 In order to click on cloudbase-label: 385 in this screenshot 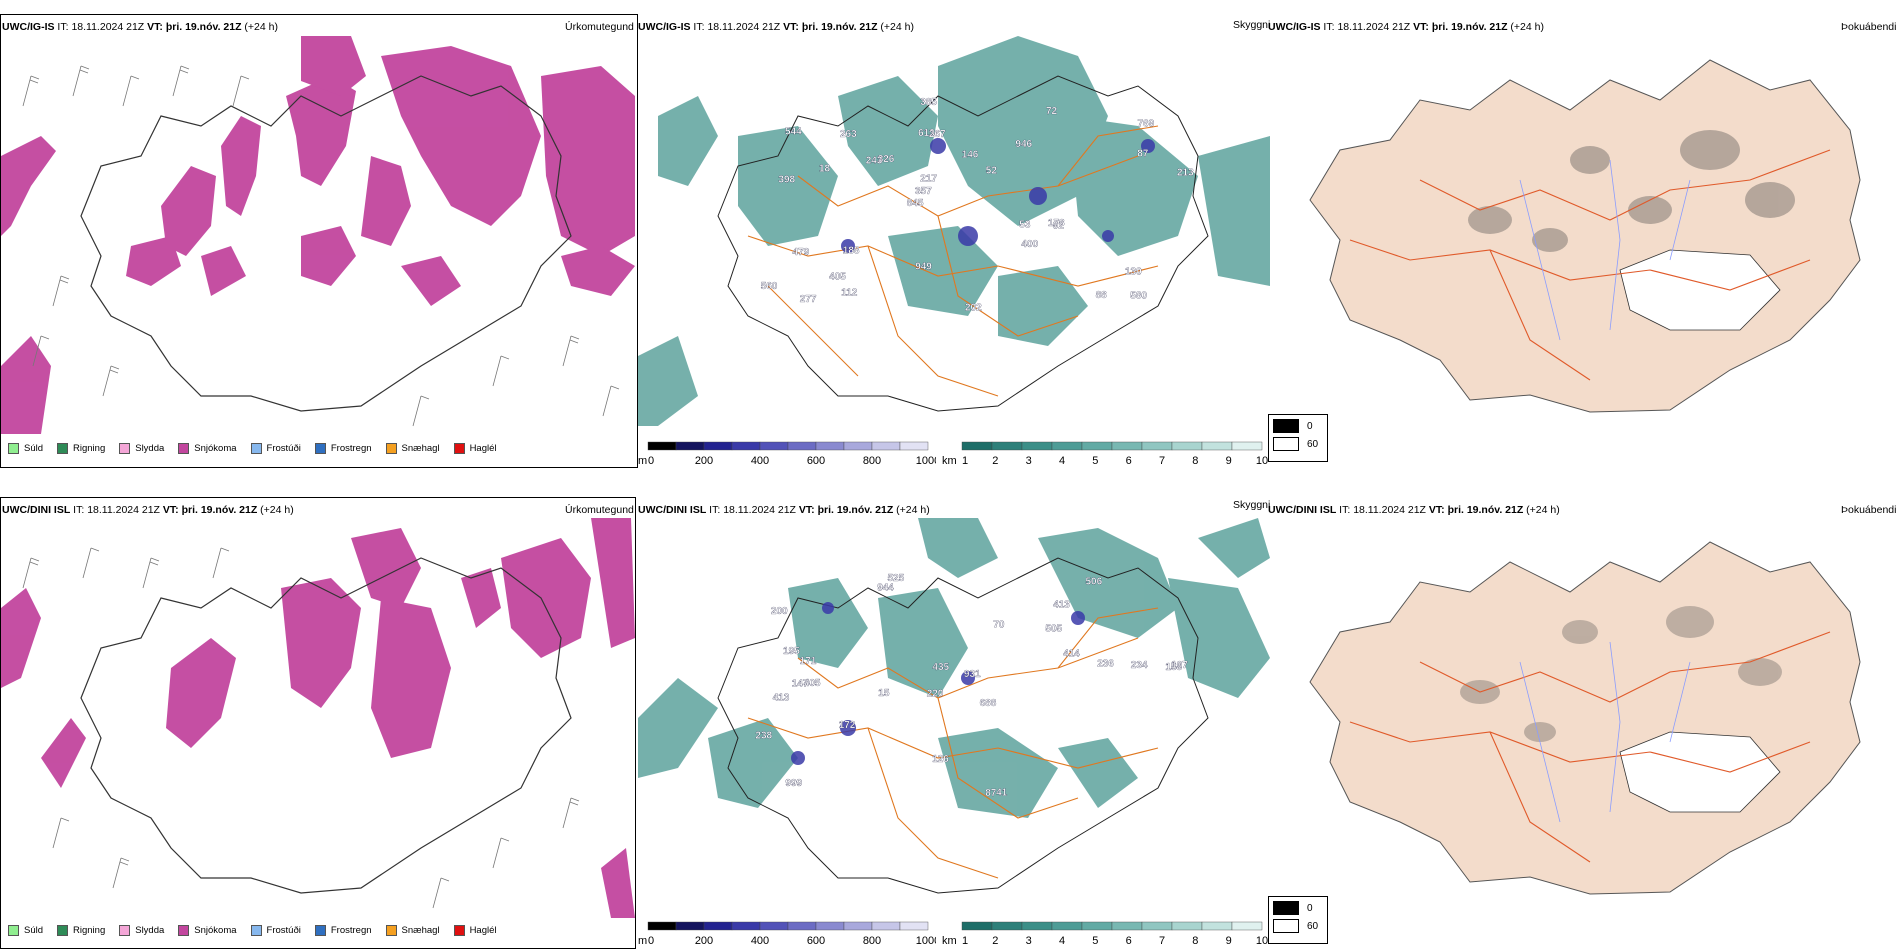, I will do `click(928, 102)`.